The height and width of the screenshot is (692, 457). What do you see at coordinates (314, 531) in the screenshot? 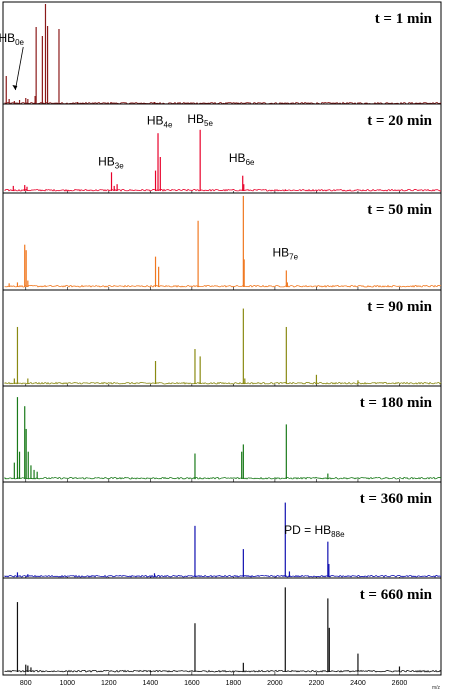
I see `peak-annotation: PD = HB88e` at bounding box center [314, 531].